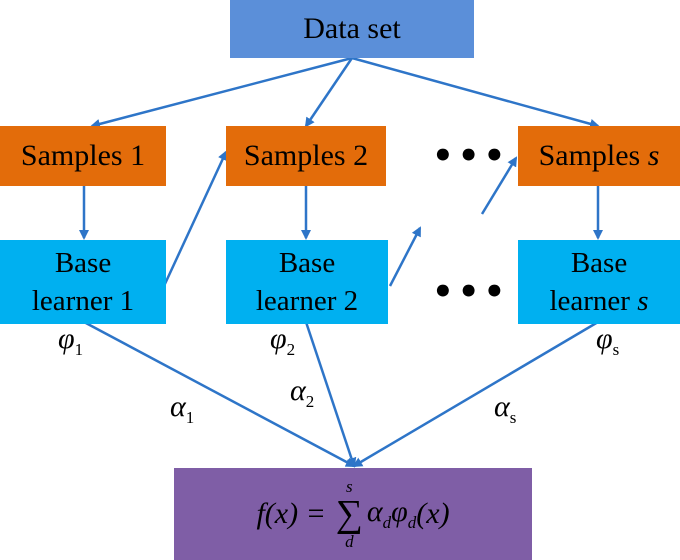  I want to click on arrow-prev-to-samples-s, so click(499, 185).